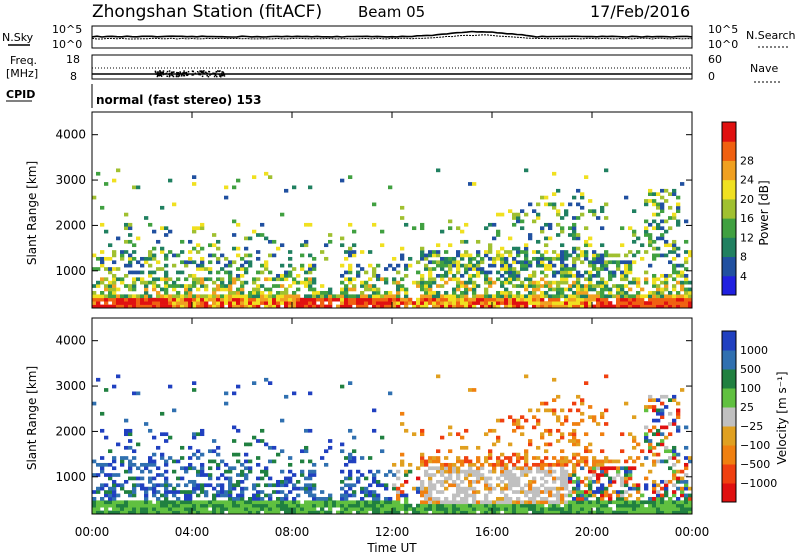 This screenshot has width=800, height=554. Describe the element at coordinates (67, 44) in the screenshot. I see `nsky-tick-bottom: 10^0` at that location.